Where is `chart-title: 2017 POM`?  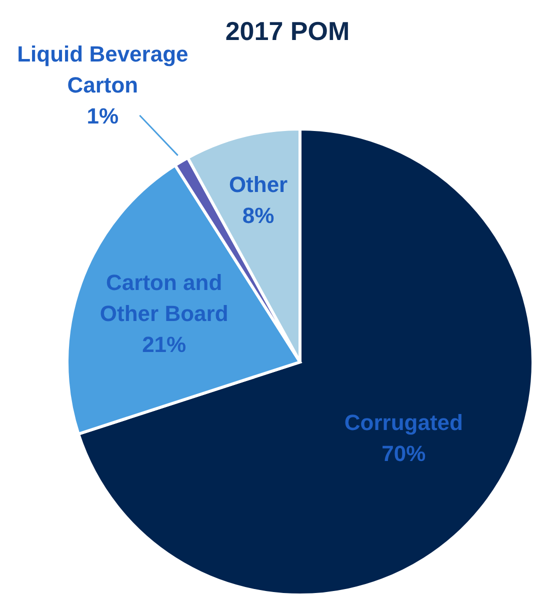
chart-title: 2017 POM is located at coordinates (287, 31).